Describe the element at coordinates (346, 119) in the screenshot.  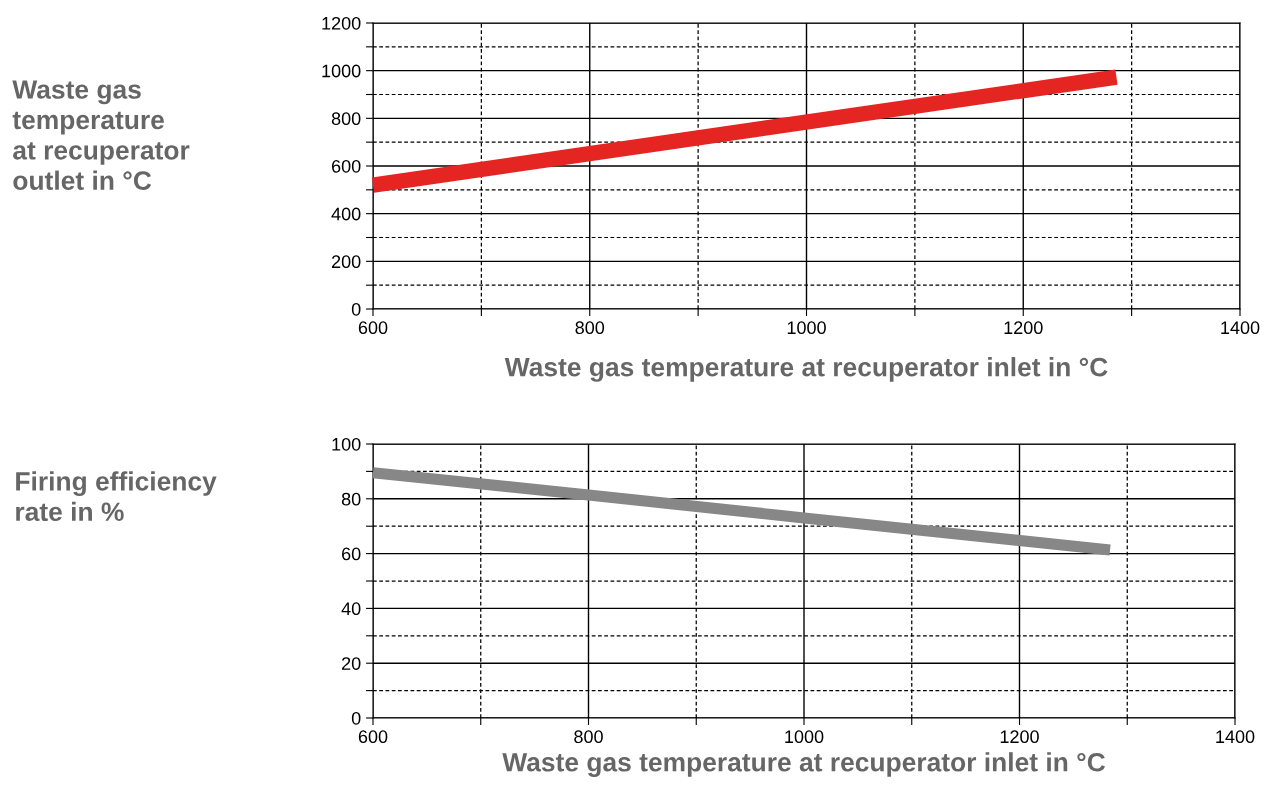
I see `y-tick-label: 800` at that location.